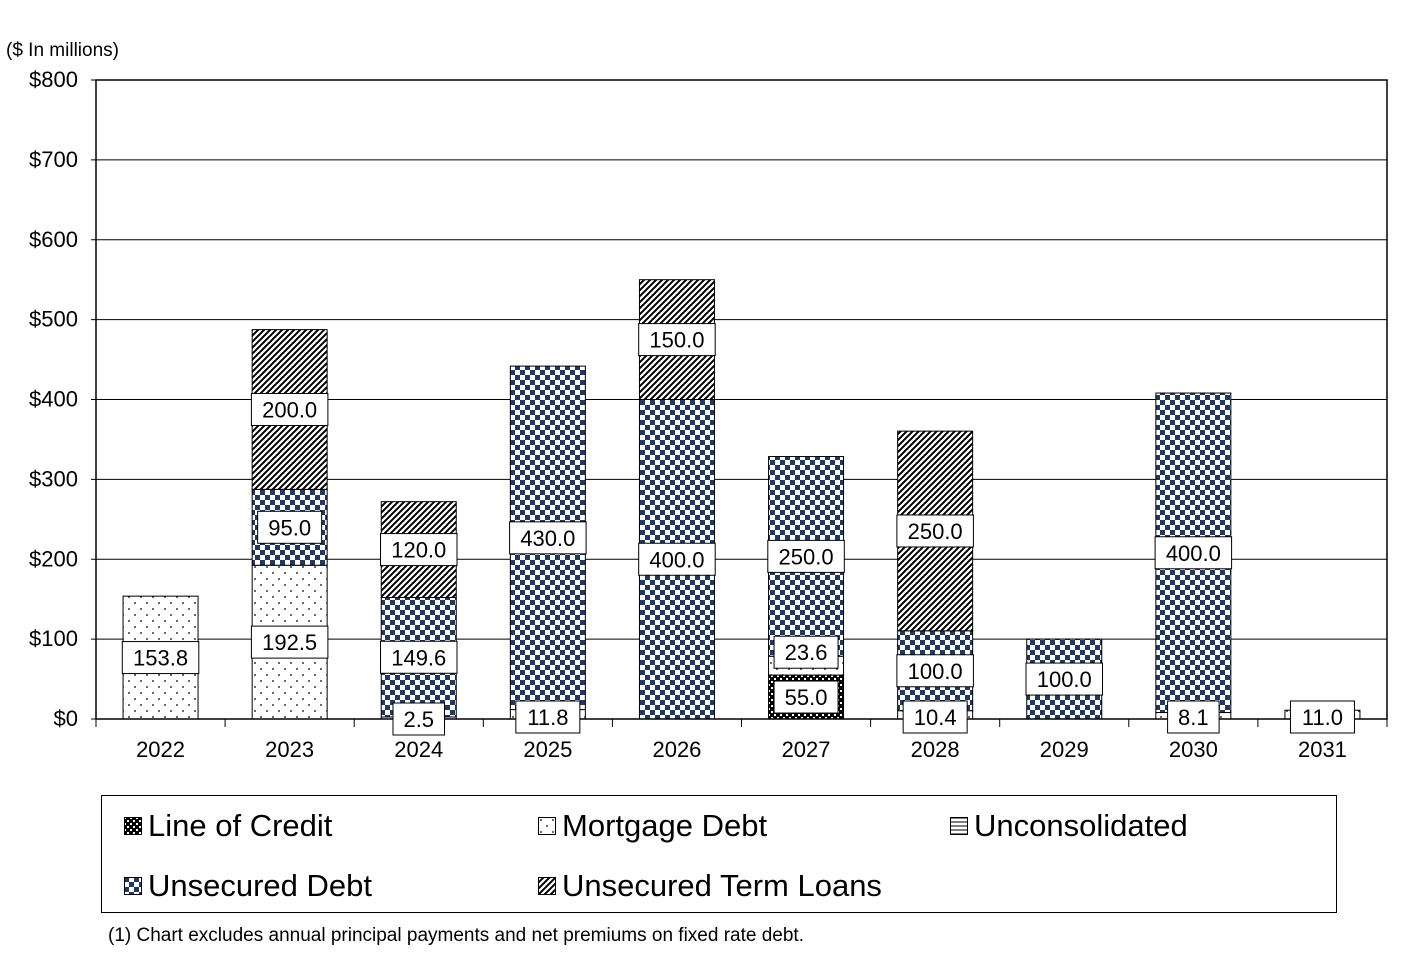 This screenshot has height=958, width=1408. Describe the element at coordinates (1081, 825) in the screenshot. I see `legend-label: Unconsolidated` at that location.